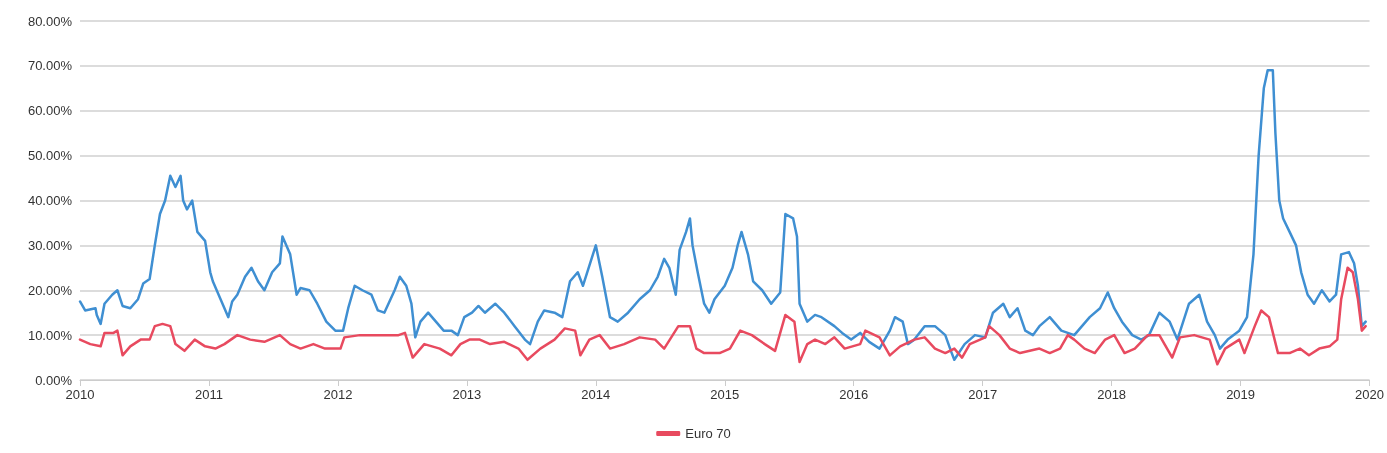 This screenshot has height=453, width=1387. What do you see at coordinates (50, 66) in the screenshot?
I see `y-tick-label: 70.00%` at bounding box center [50, 66].